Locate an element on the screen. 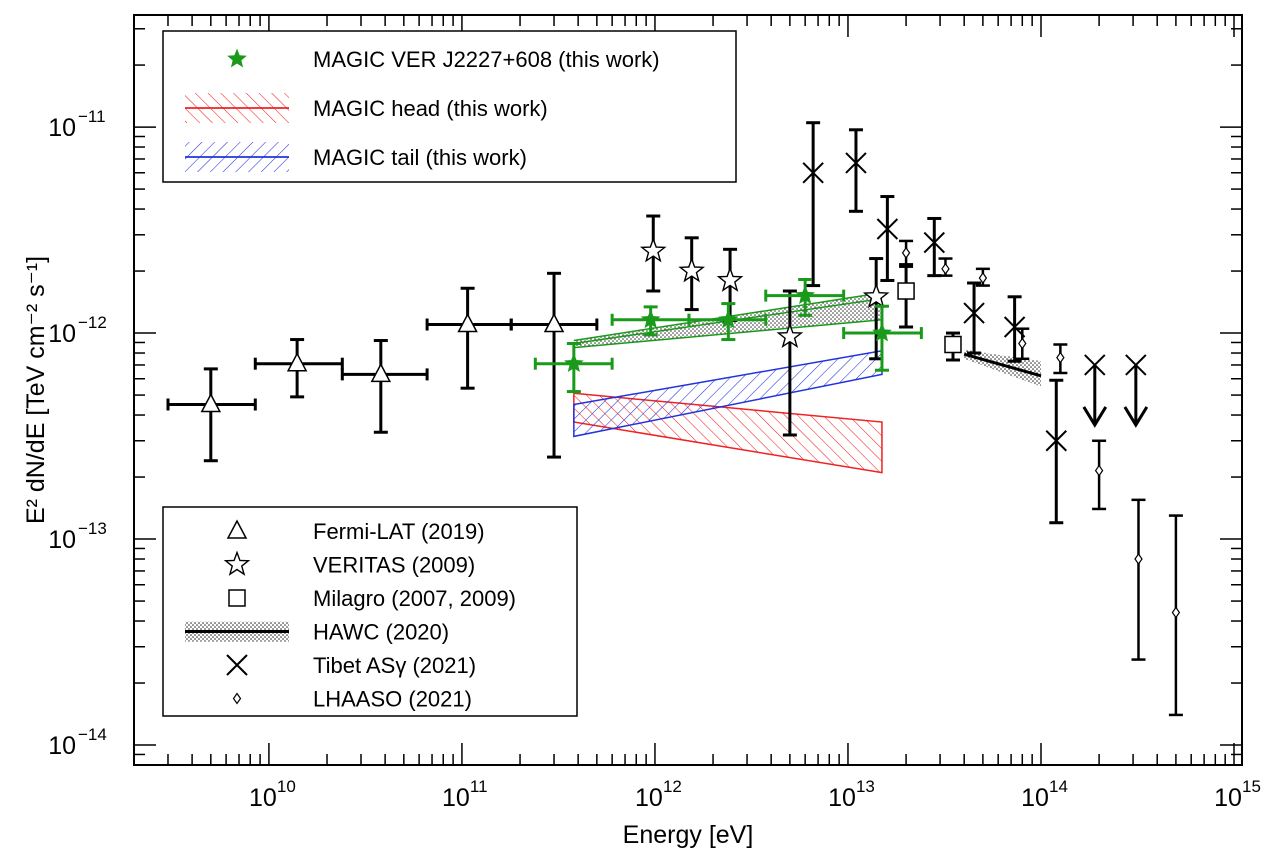  x-tick-label-2: 10 is located at coordinates (649, 798).